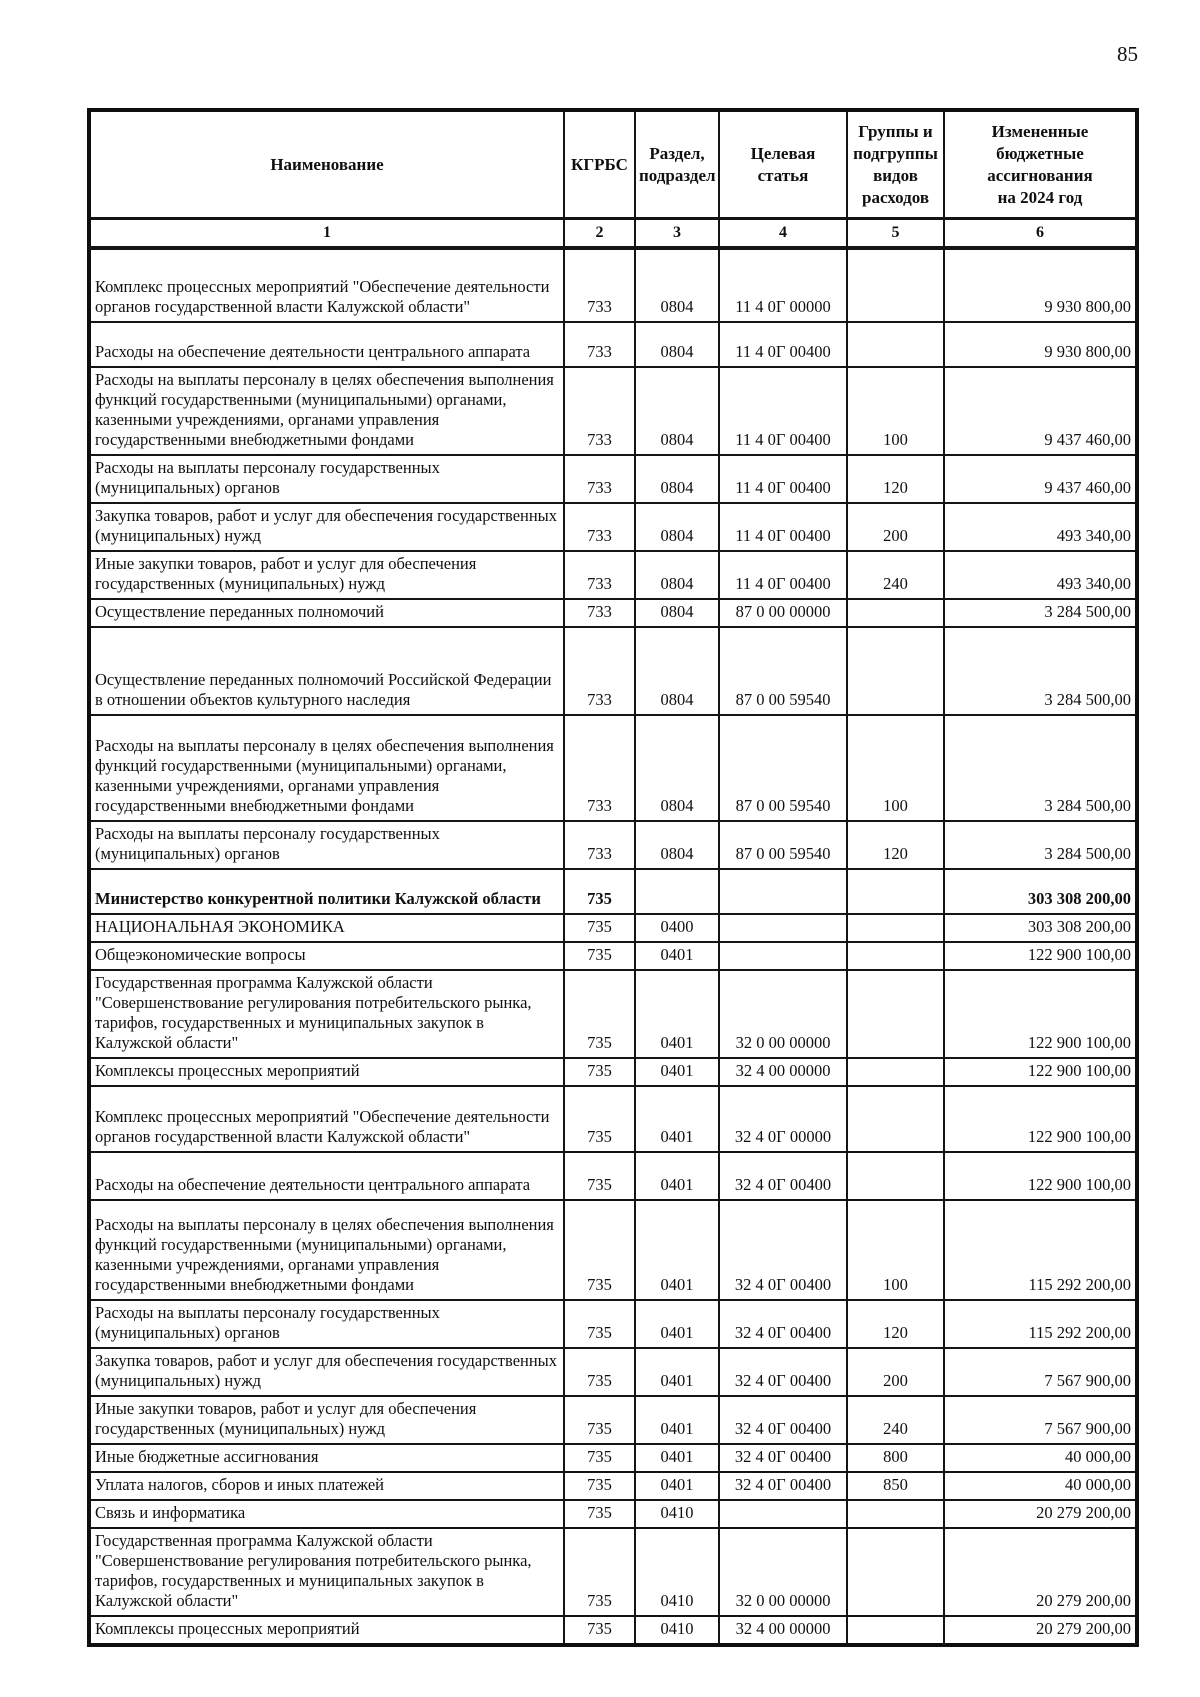 This screenshot has height=1697, width=1200. What do you see at coordinates (895, 845) in the screenshot?
I see `row-expense-group: 120` at bounding box center [895, 845].